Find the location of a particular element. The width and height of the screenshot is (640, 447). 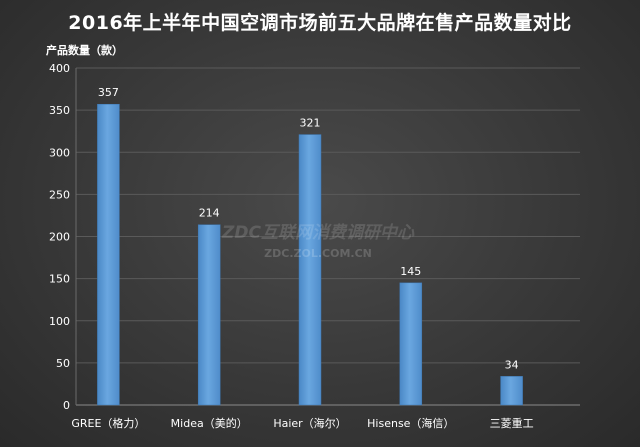

chart-title: 2016年上半年中国空调市场前五大品牌在售产品数量对比 is located at coordinates (320, 23).